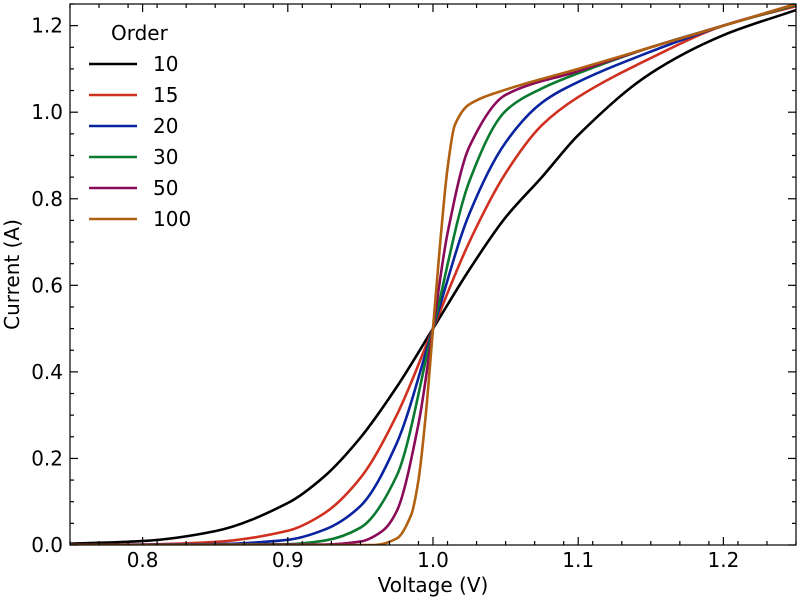  Describe the element at coordinates (172, 219) in the screenshot. I see `legend-label-100: 100` at that location.